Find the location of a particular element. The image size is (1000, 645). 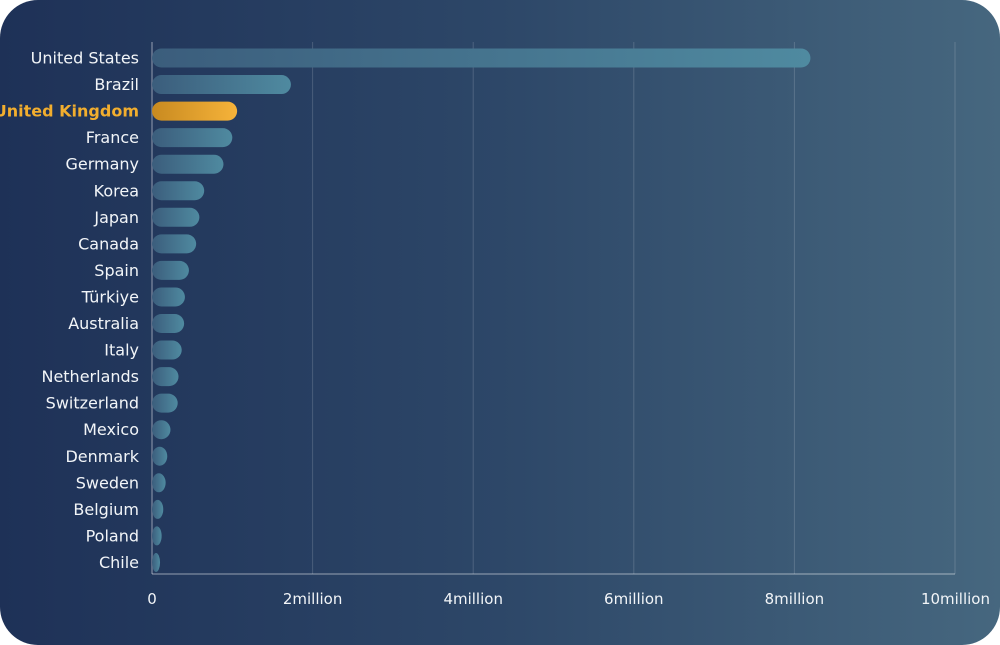

category-label: Denmark is located at coordinates (102, 456).